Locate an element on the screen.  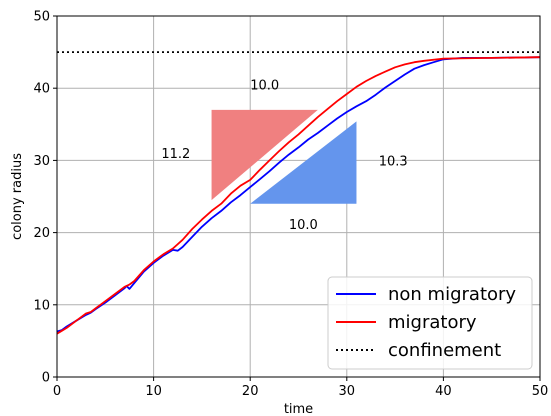
y-tick-label: 40 is located at coordinates (41, 89).